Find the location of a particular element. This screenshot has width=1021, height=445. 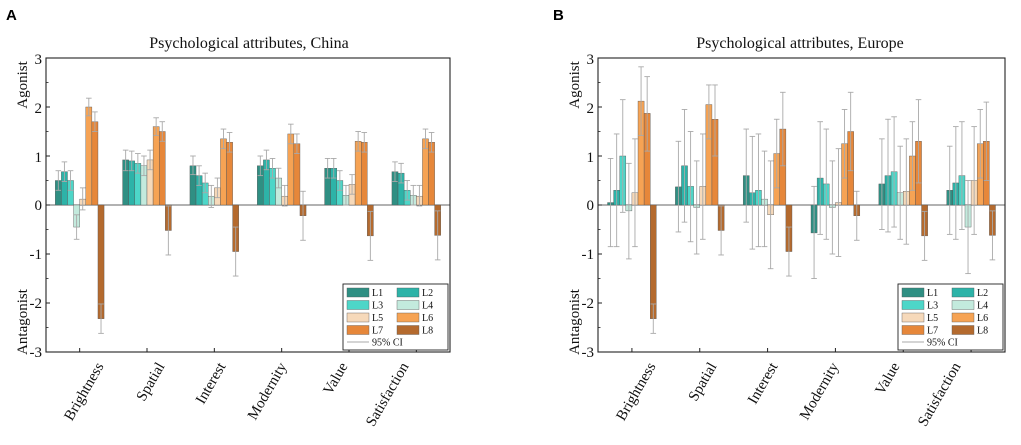

ylabel-agonist-china: Agonist is located at coordinates (23, 84).